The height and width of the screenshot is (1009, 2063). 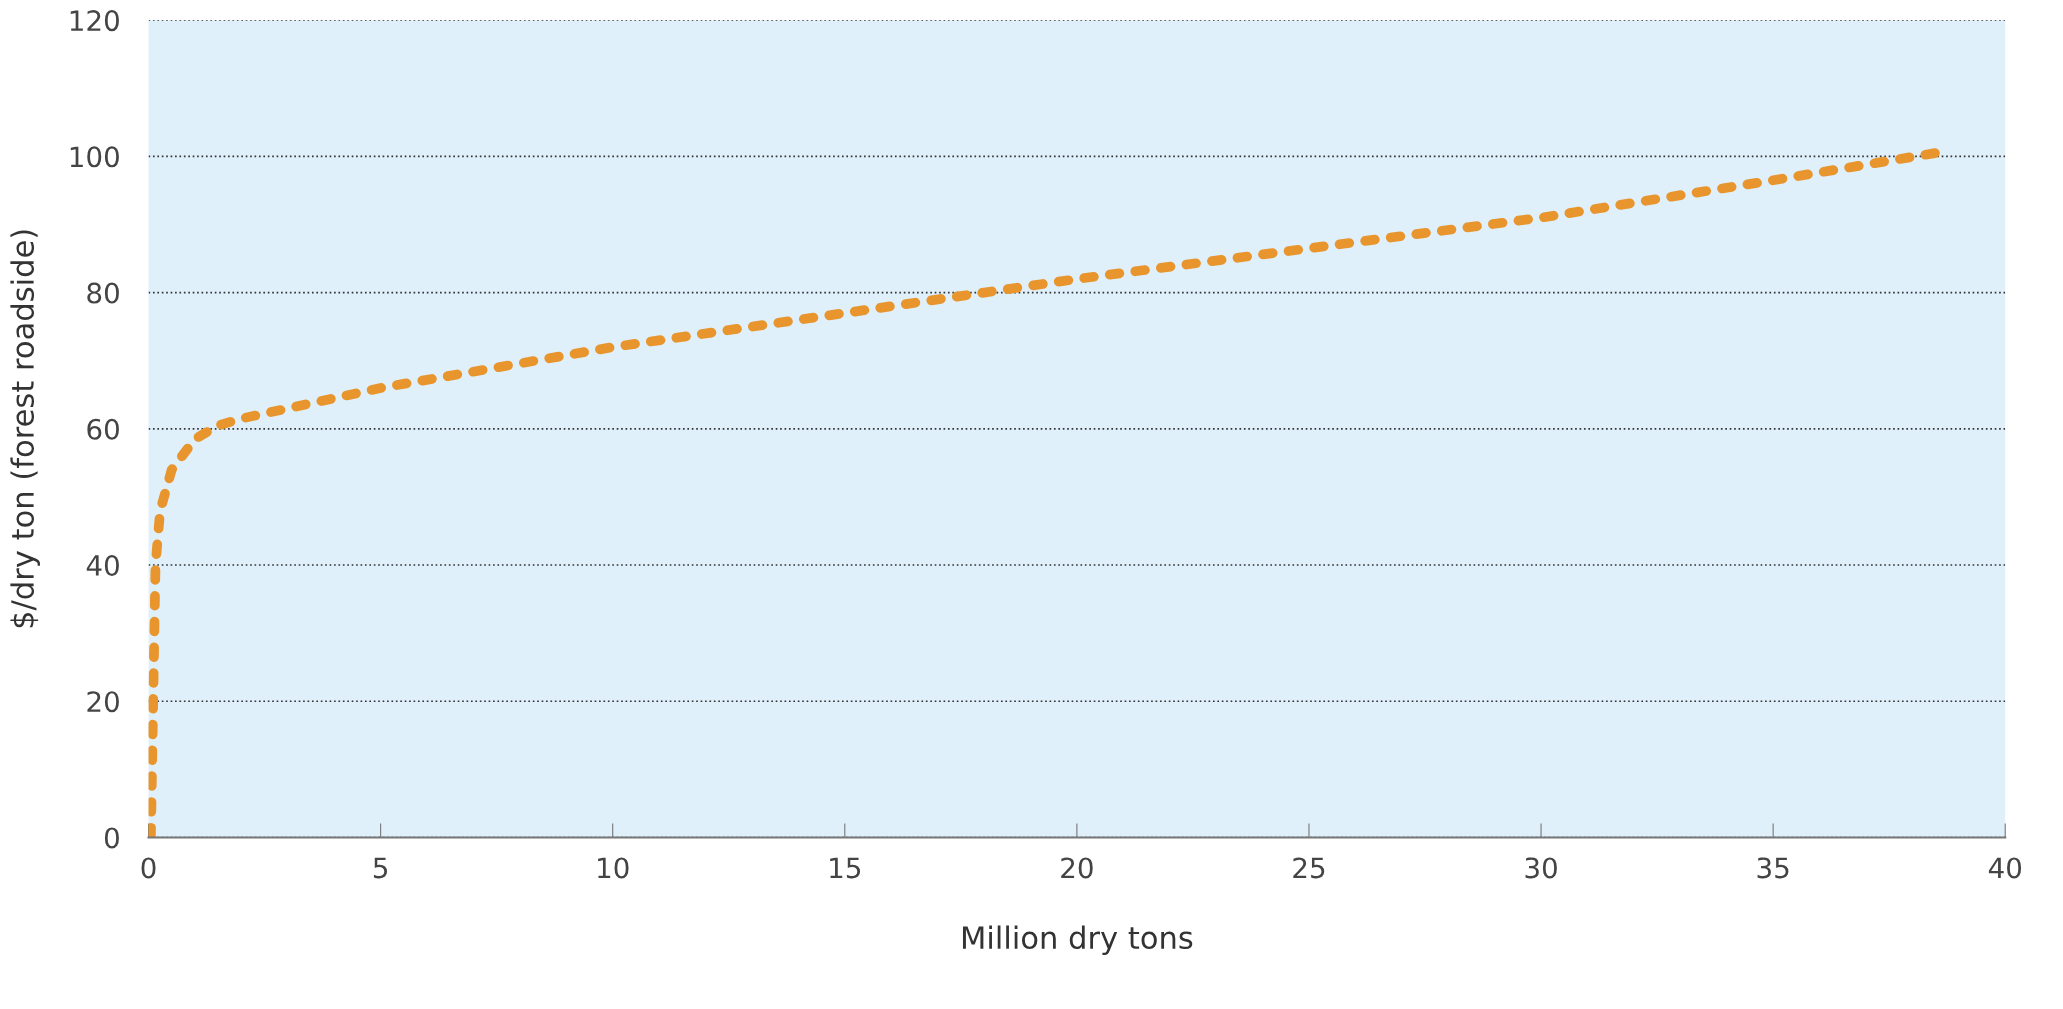 What do you see at coordinates (845, 868) in the screenshot?
I see `x-tick-label: 15` at bounding box center [845, 868].